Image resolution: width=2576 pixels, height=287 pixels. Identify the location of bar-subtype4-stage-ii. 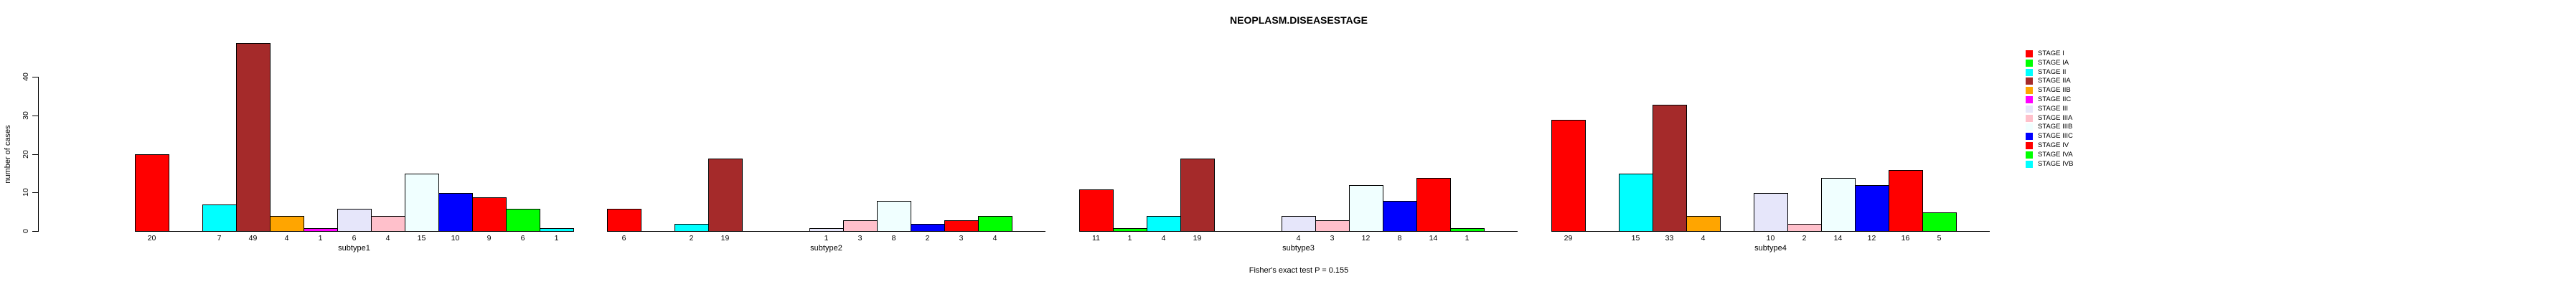
(1636, 203).